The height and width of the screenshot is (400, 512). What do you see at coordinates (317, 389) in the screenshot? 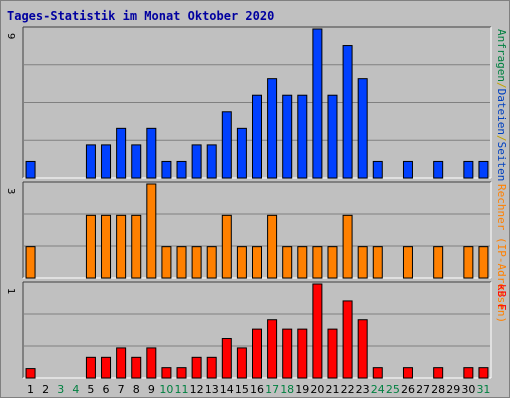
I see `x-tick-label: 20` at bounding box center [317, 389].